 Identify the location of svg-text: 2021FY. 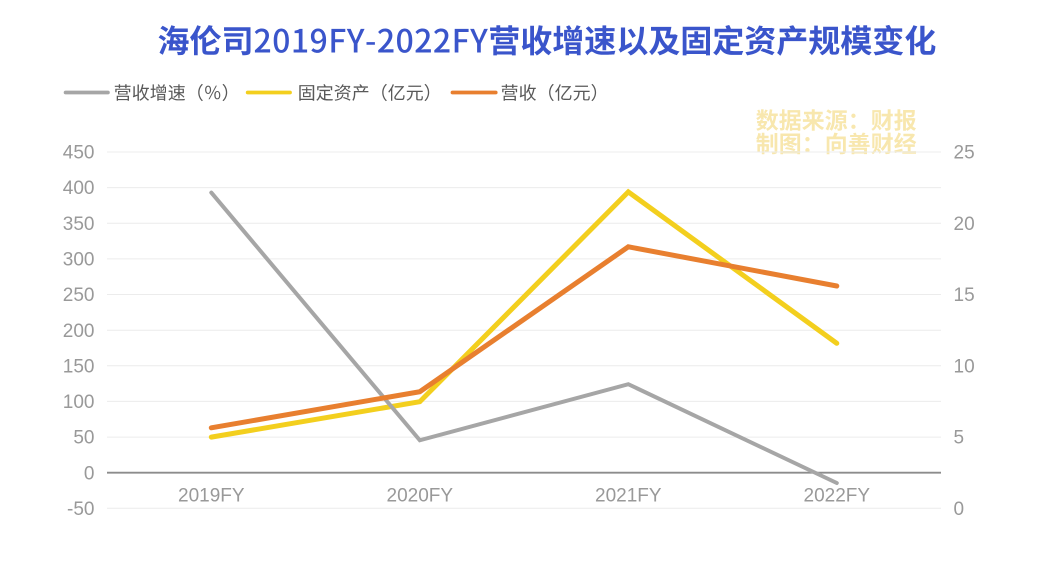
(628, 496).